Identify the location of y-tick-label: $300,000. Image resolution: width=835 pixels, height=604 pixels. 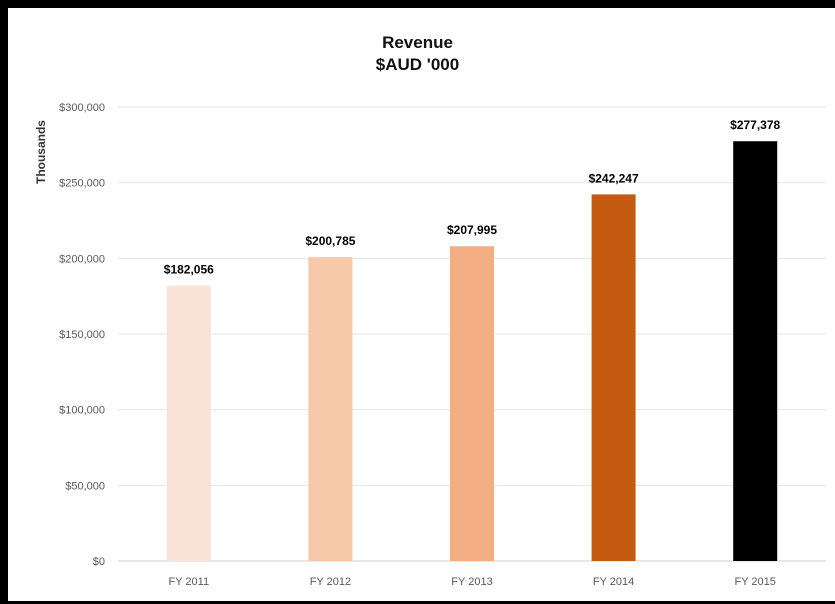
(82, 108).